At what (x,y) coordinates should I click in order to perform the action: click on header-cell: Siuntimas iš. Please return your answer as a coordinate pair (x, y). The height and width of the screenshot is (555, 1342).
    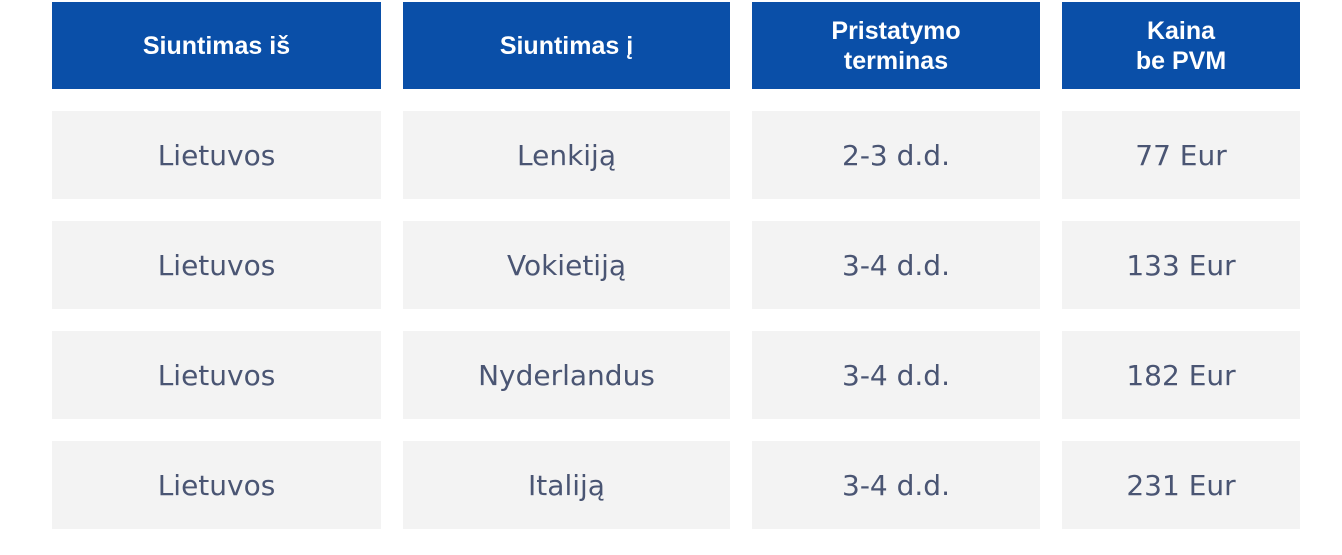
    Looking at the image, I should click on (216, 45).